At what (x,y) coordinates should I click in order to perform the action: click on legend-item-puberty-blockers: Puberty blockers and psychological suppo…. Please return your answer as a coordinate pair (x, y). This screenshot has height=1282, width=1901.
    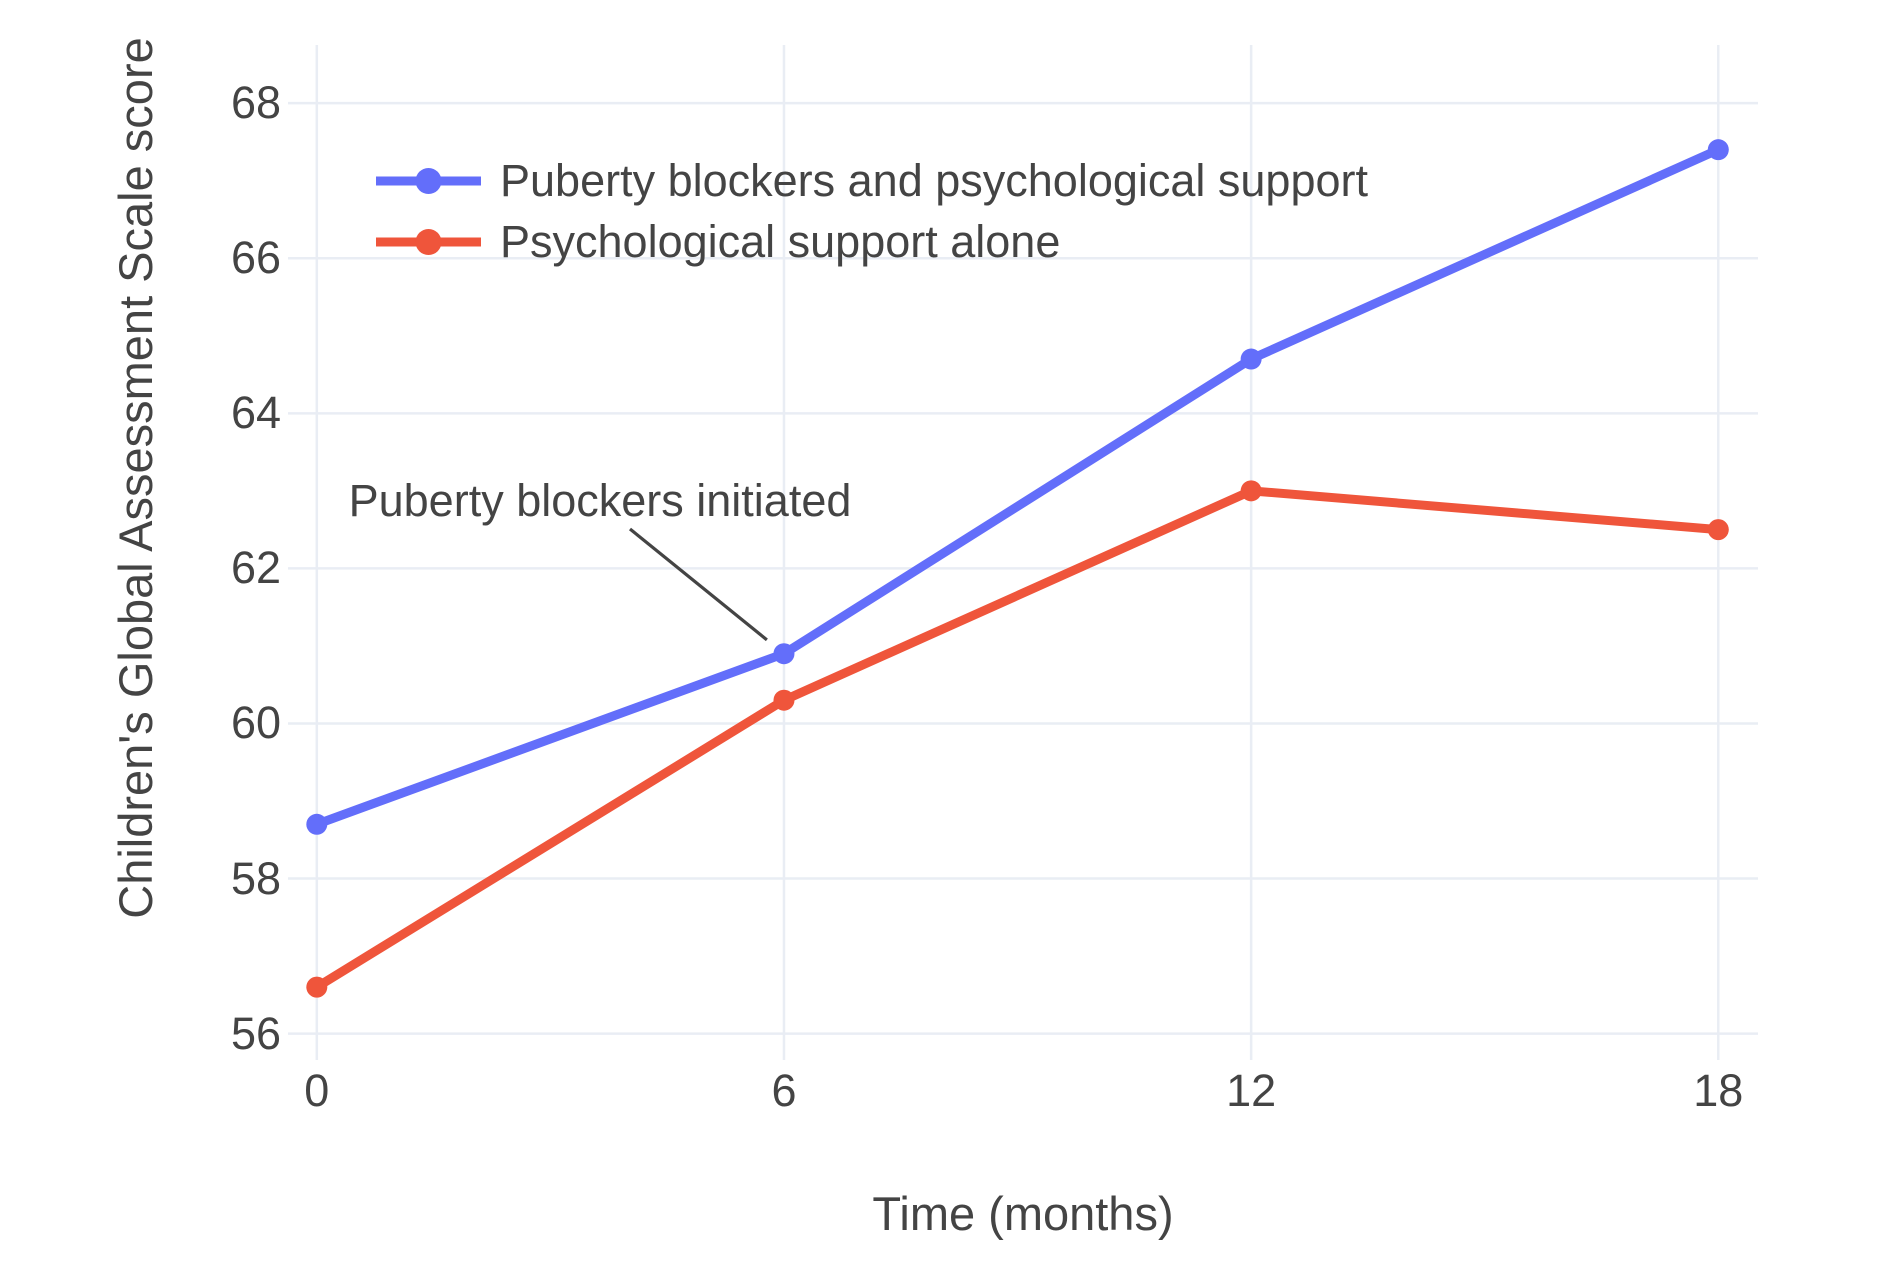
    Looking at the image, I should click on (872, 181).